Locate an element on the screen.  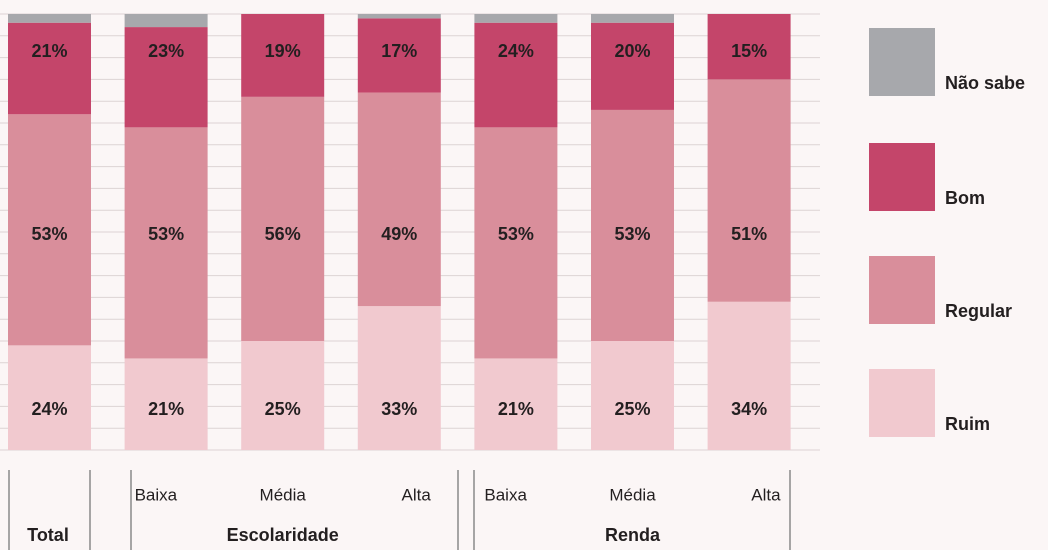
legend-label: Bom is located at coordinates (965, 198).